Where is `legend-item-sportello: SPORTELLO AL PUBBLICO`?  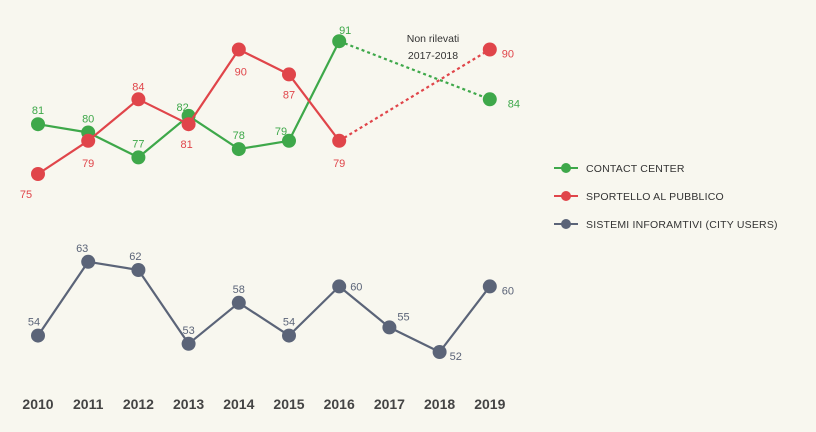
legend-item-sportello: SPORTELLO AL PUBBLICO is located at coordinates (639, 197).